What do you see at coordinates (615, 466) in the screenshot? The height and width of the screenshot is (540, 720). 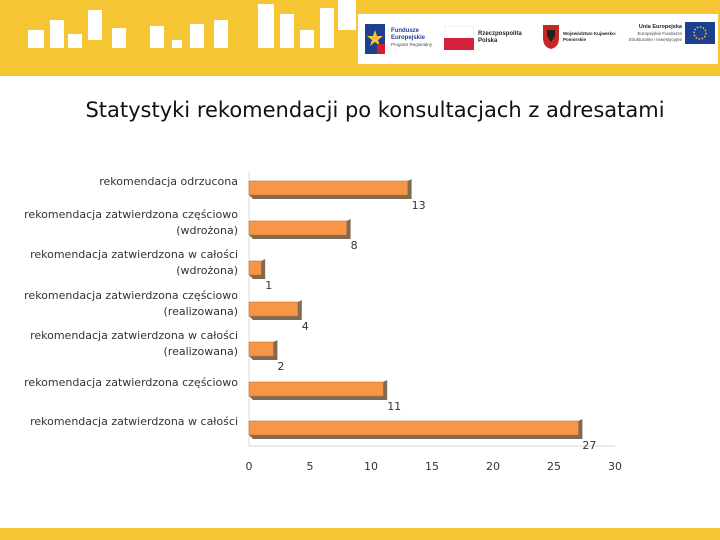 I see `x-tick-label: 30` at bounding box center [615, 466].